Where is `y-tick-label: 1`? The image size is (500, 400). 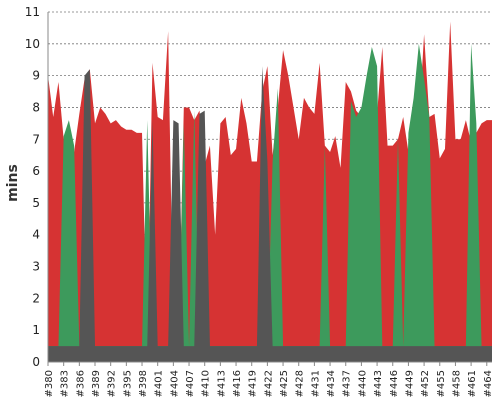 y-tick-label: 1 is located at coordinates (36, 330).